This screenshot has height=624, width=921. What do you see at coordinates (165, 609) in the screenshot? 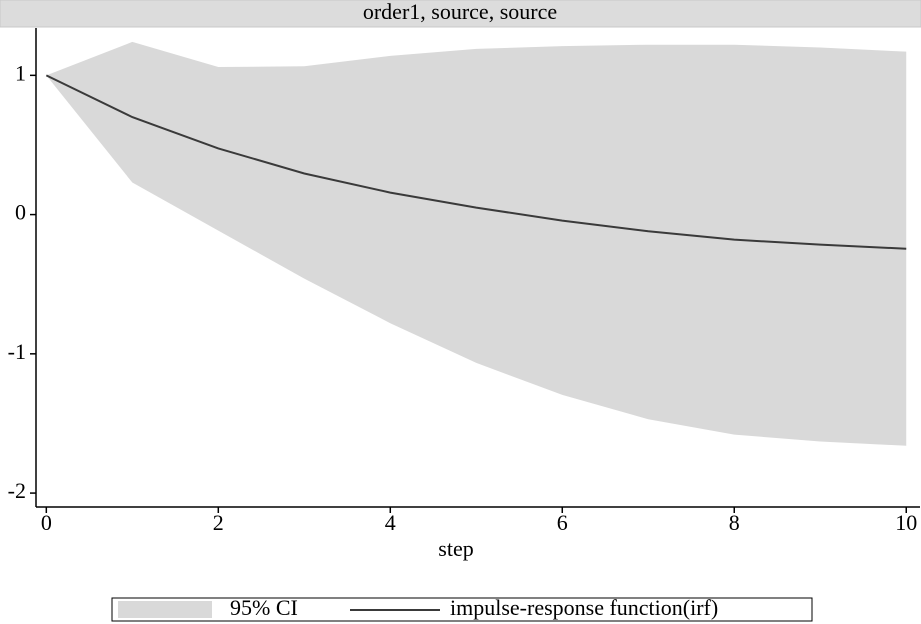
I see `legend-swatch` at bounding box center [165, 609].